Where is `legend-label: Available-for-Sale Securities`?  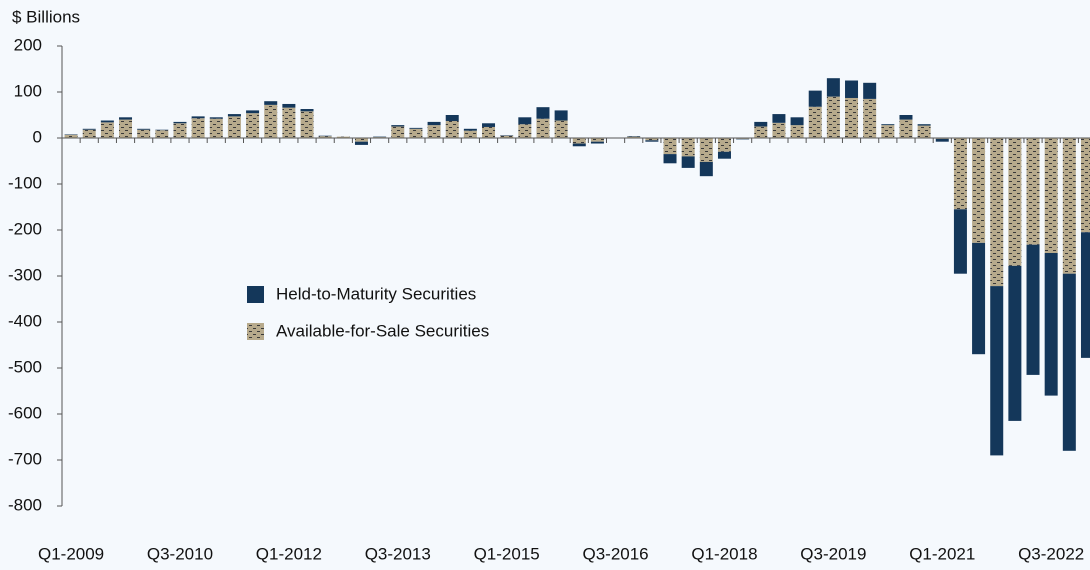
legend-label: Available-for-Sale Securities is located at coordinates (382, 330).